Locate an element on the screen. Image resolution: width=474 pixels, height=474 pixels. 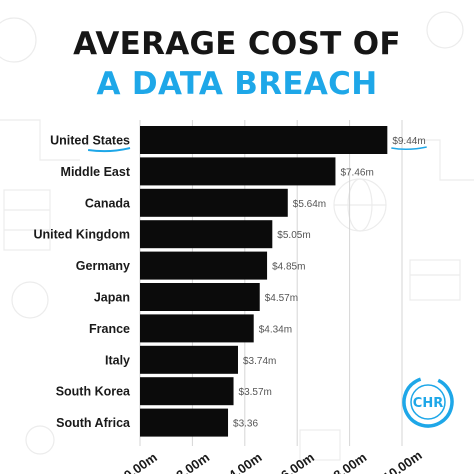
category-label: Italy is located at coordinates (117, 360).